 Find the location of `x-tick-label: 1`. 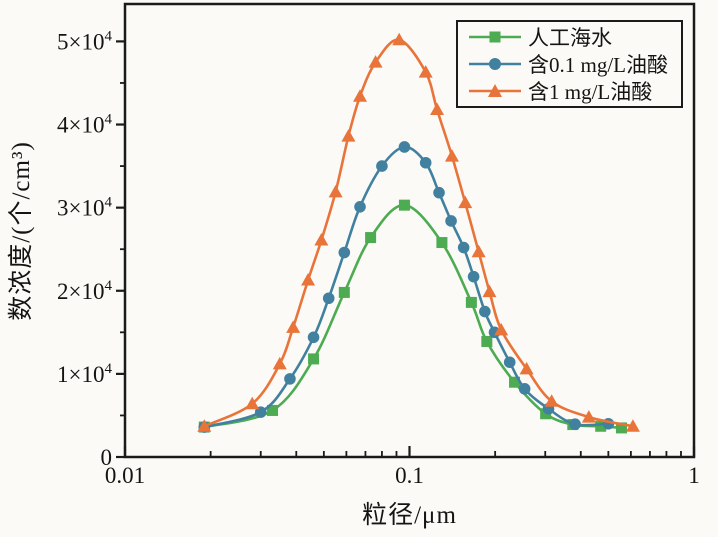

x-tick-label: 1 is located at coordinates (694, 475).